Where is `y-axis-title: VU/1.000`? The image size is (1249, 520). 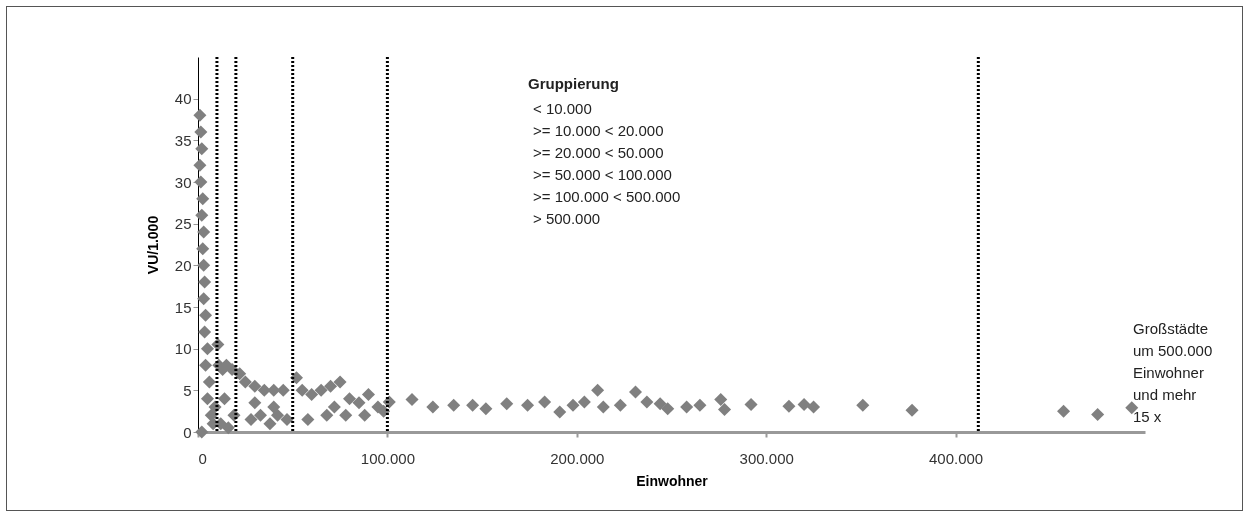
y-axis-title: VU/1.000 is located at coordinates (152, 245).